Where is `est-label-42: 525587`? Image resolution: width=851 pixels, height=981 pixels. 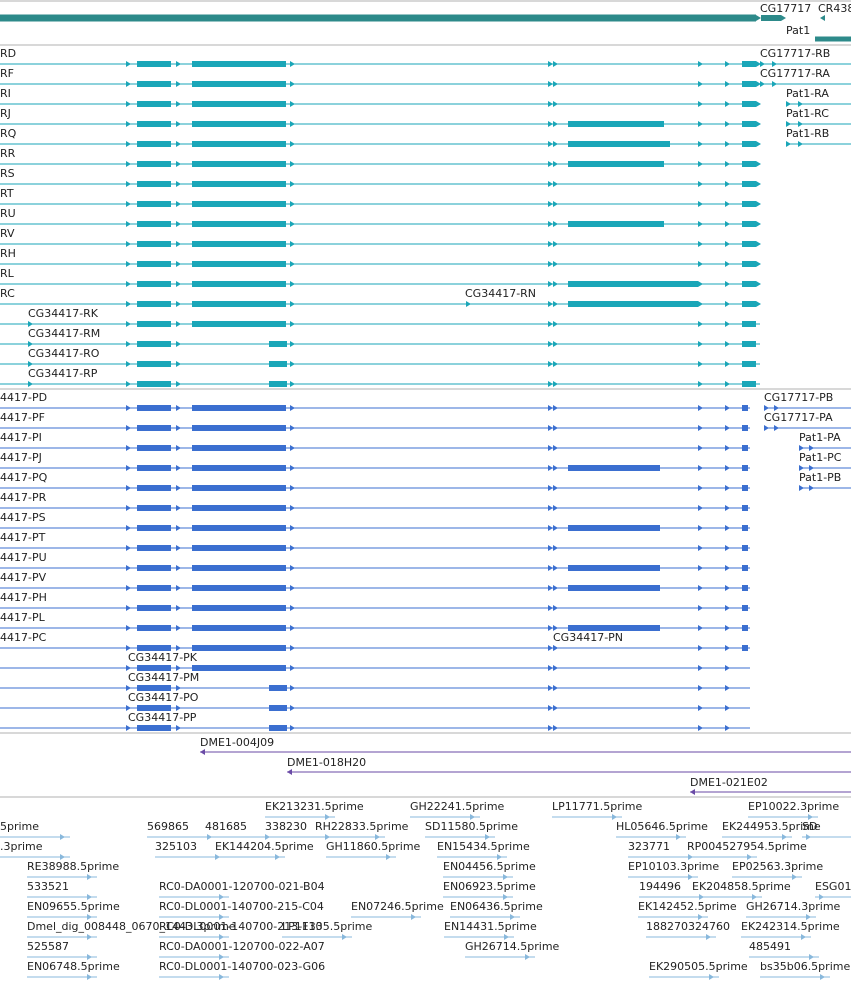
est-label-42: 525587 is located at coordinates (48, 946).